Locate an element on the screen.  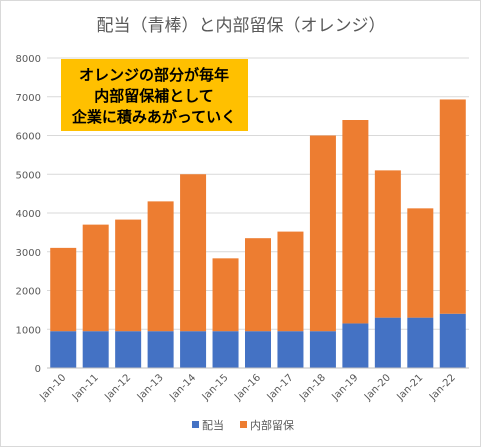
y-tick-label: 3000 is located at coordinates (28, 253).